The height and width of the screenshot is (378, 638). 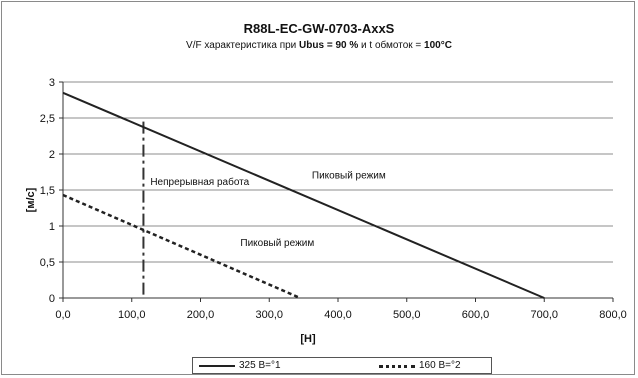 I want to click on x-tick-label: 300,0, so click(x=269, y=315).